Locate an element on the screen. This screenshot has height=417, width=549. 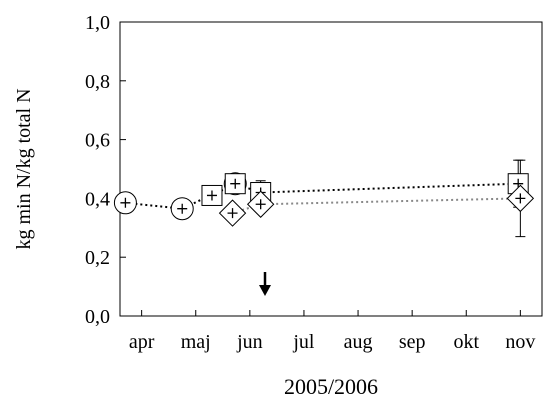
x-tick-label: okt is located at coordinates (466, 342).